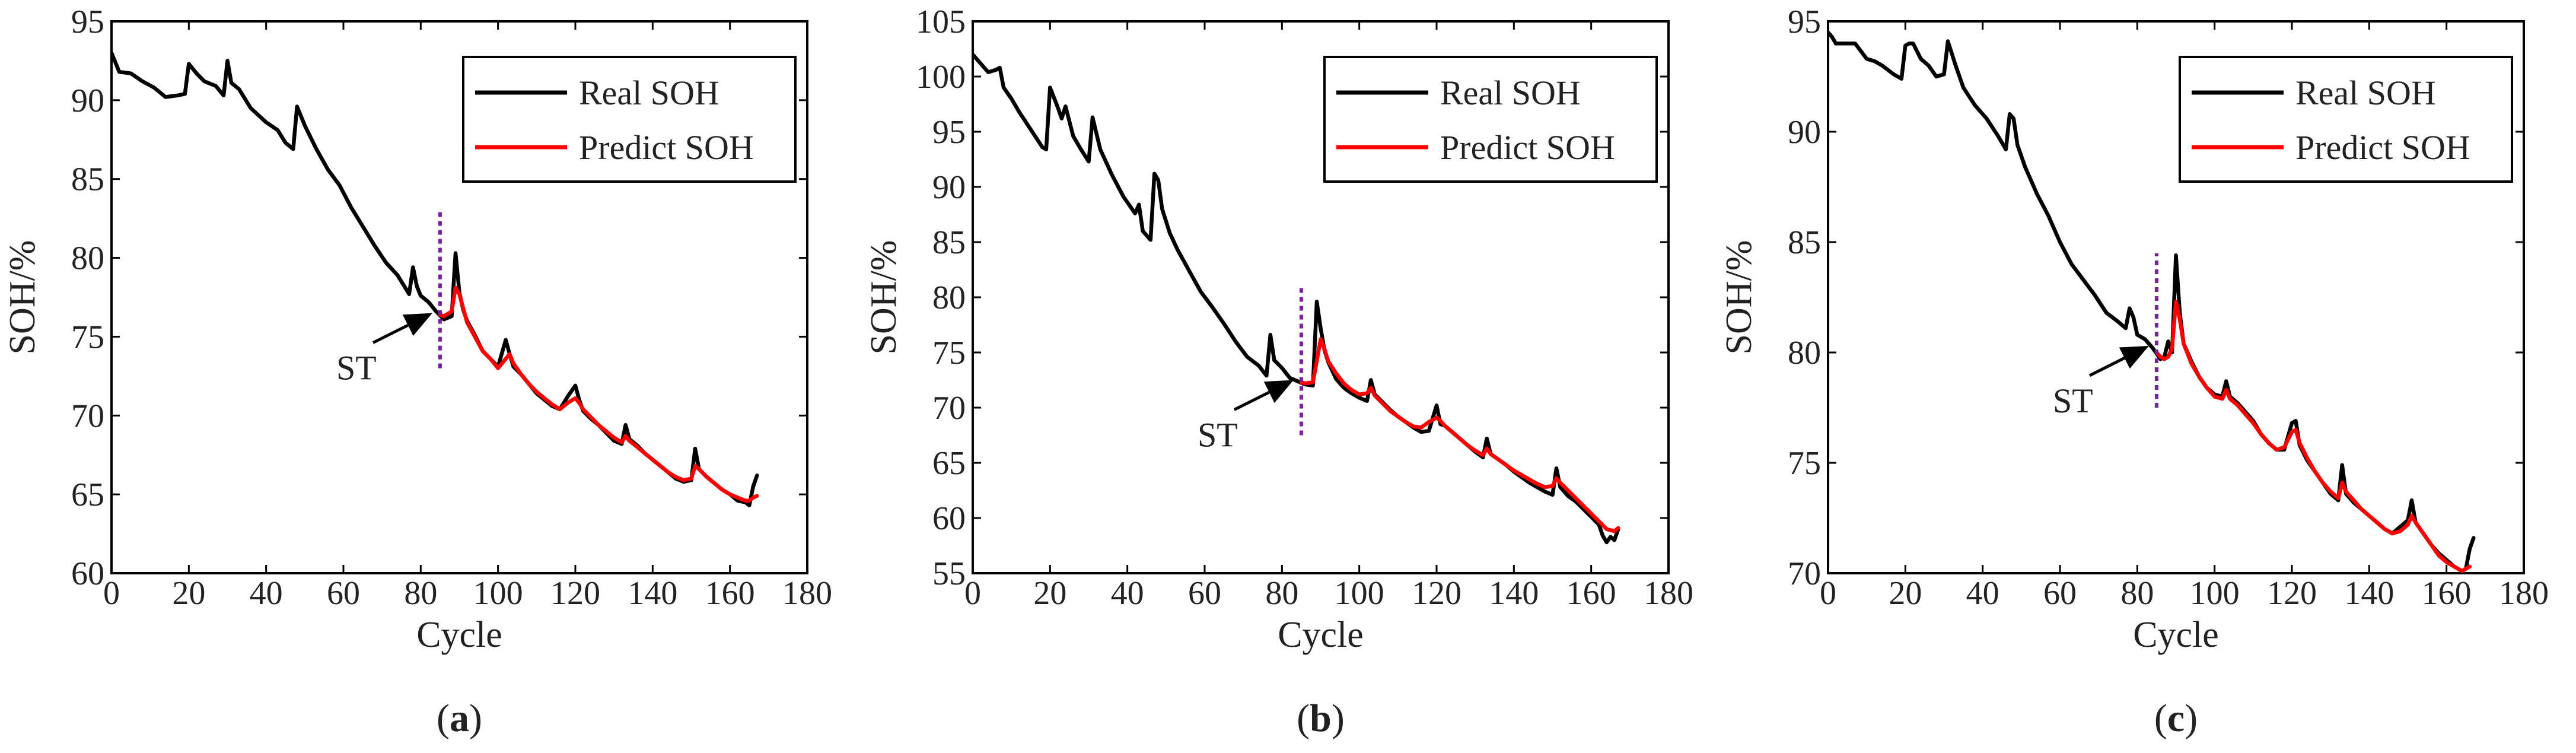 This screenshot has width=2576, height=753. I want to click on panel-label-letter: b, so click(1321, 718).